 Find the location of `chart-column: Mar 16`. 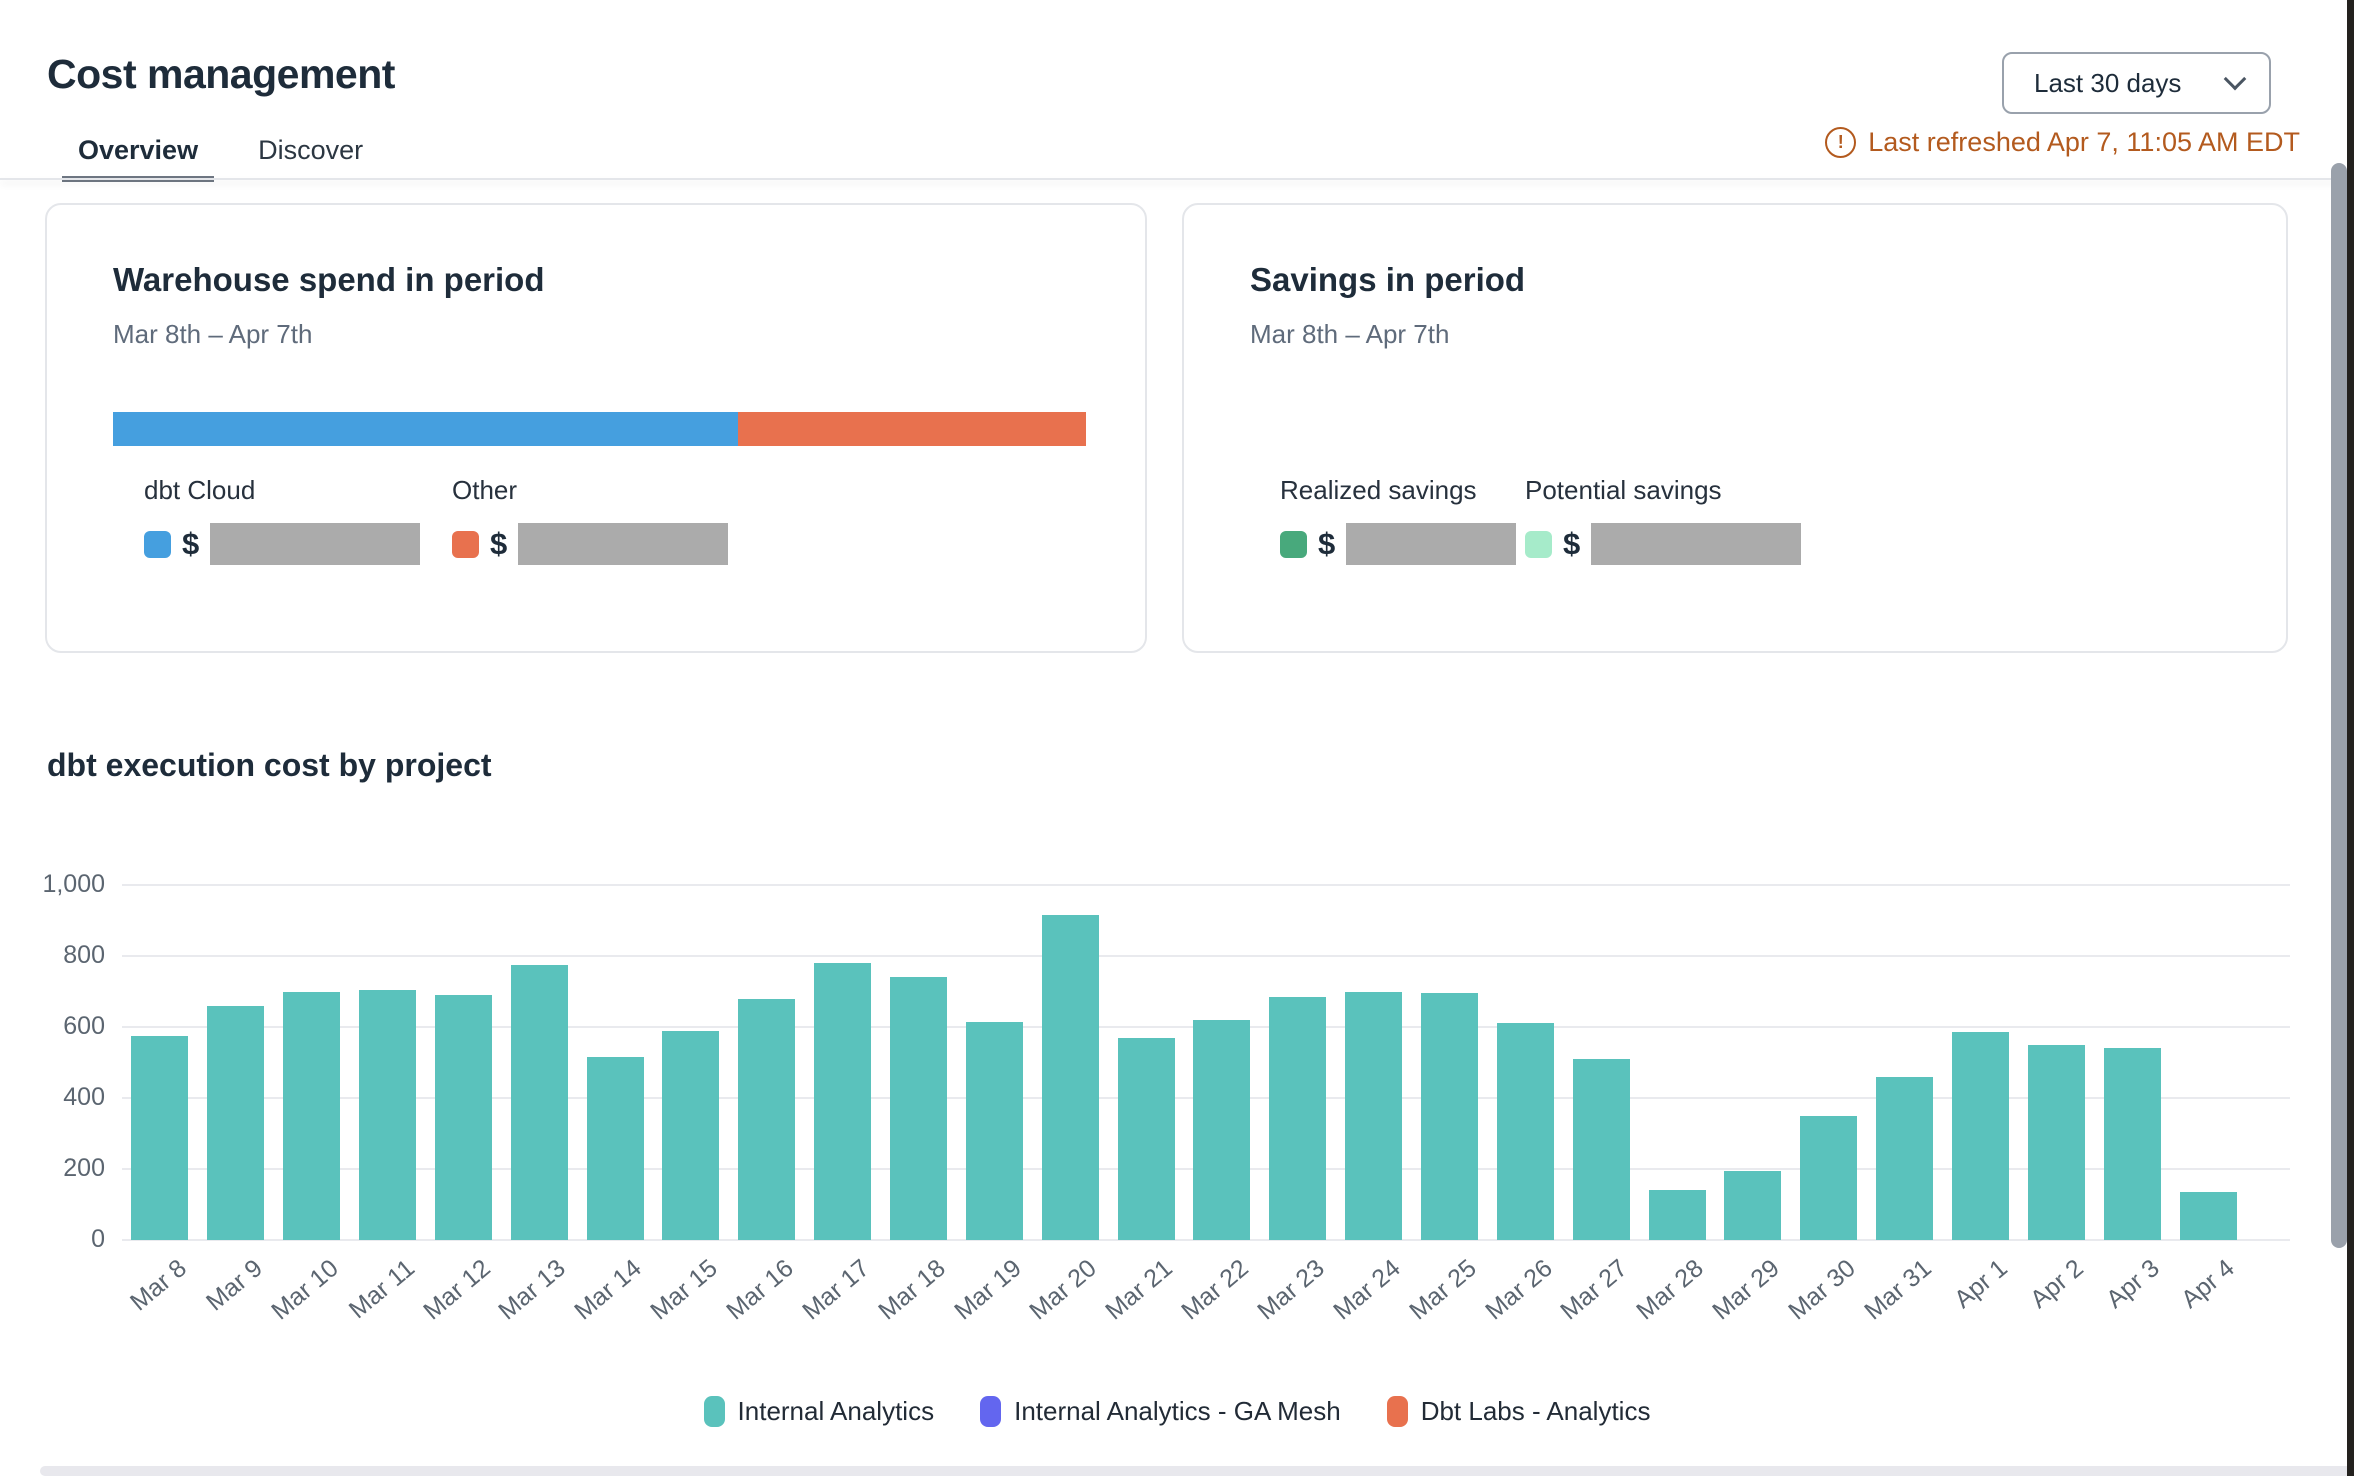

chart-column: Mar 16 is located at coordinates (763, 1105).